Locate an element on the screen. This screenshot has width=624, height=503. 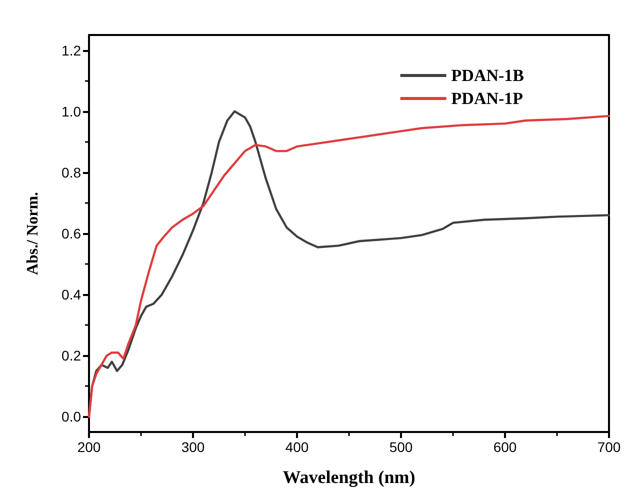
legend-label: PDAN-1P is located at coordinates (487, 98).